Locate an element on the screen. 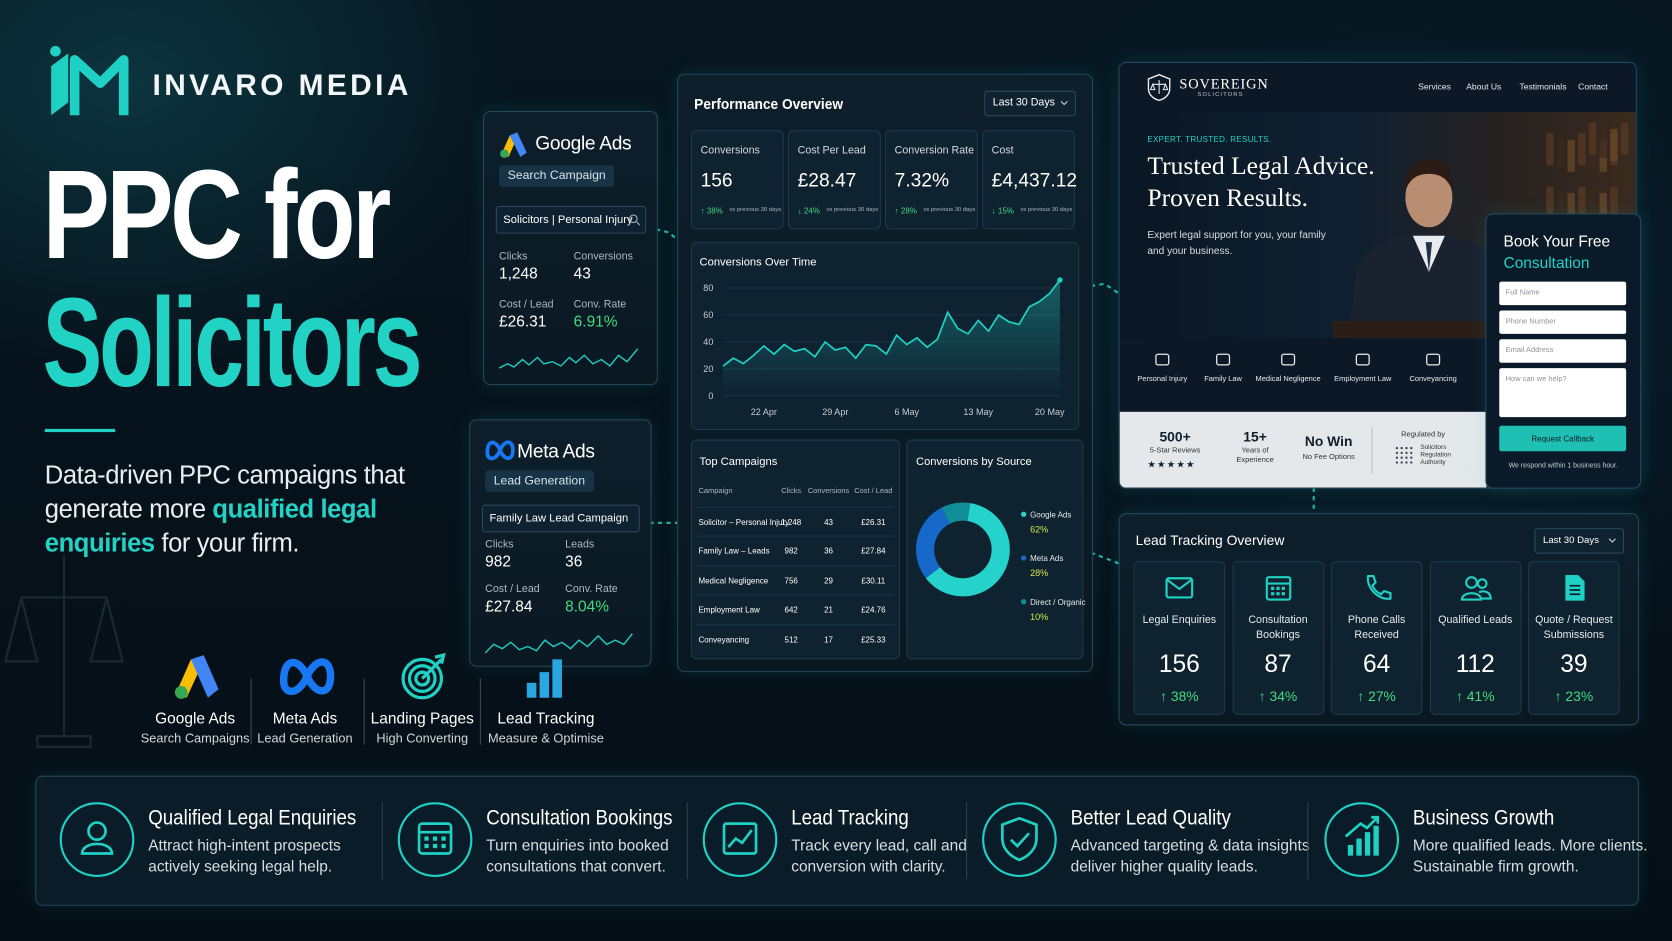 Image resolution: width=1672 pixels, height=941 pixels. table-cell: £27.84 is located at coordinates (873, 551).